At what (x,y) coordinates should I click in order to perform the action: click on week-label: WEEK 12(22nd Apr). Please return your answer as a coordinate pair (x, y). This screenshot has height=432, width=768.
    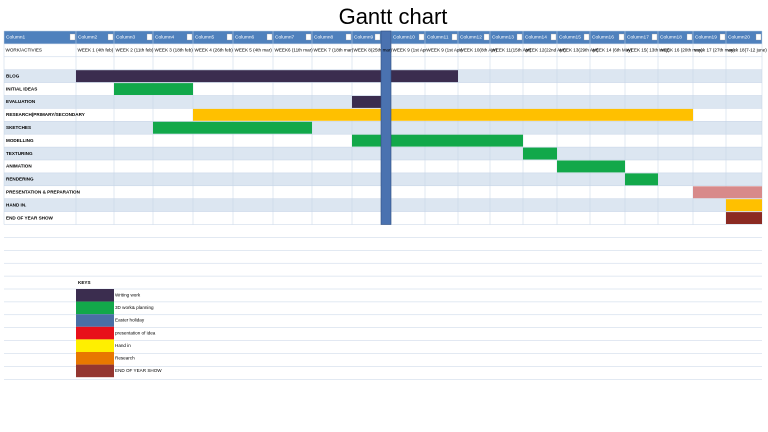
    Looking at the image, I should click on (546, 50).